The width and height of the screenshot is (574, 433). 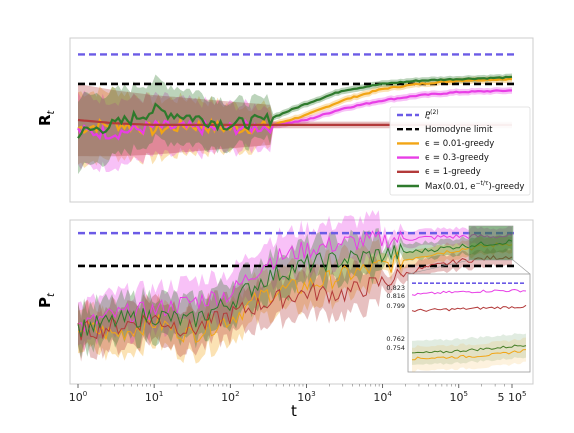 I want to click on inset-tick-0: 0.823, so click(x=395, y=288).